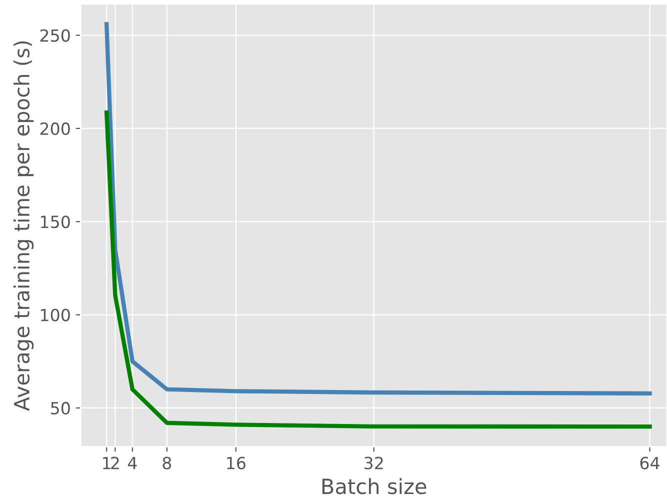  Describe the element at coordinates (115, 463) in the screenshot. I see `x-tick-label: 2` at that location.